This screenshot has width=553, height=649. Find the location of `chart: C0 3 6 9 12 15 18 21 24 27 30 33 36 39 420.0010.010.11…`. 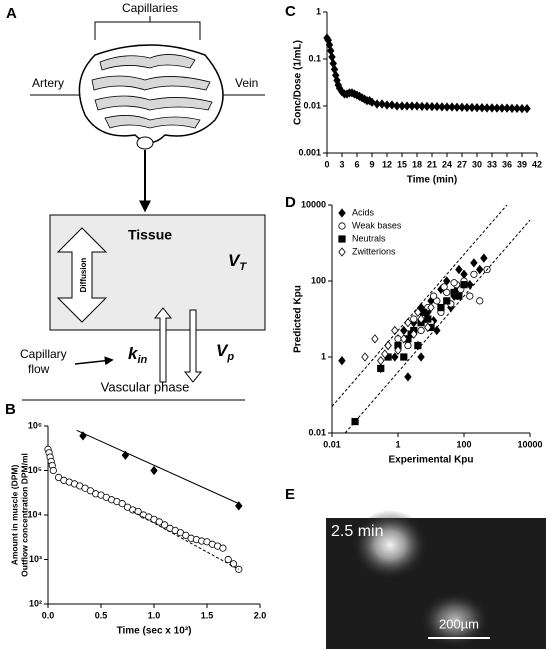

chart: C0 3 6 9 12 15 18 21 24 27 30 33 36 39 420.0010.010.11… is located at coordinates (413, 94).